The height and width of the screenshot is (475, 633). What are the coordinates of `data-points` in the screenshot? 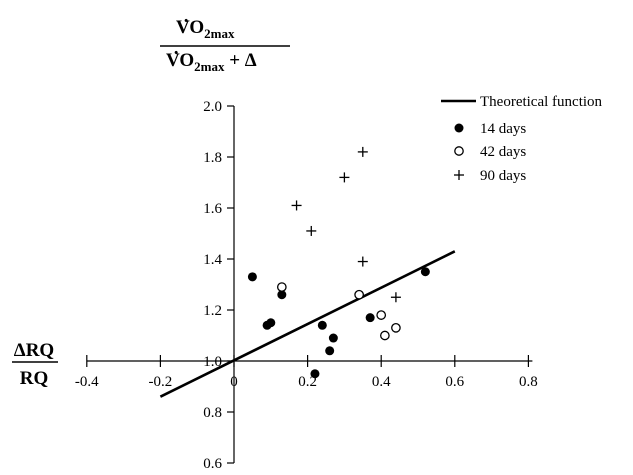 It's located at (338, 262).